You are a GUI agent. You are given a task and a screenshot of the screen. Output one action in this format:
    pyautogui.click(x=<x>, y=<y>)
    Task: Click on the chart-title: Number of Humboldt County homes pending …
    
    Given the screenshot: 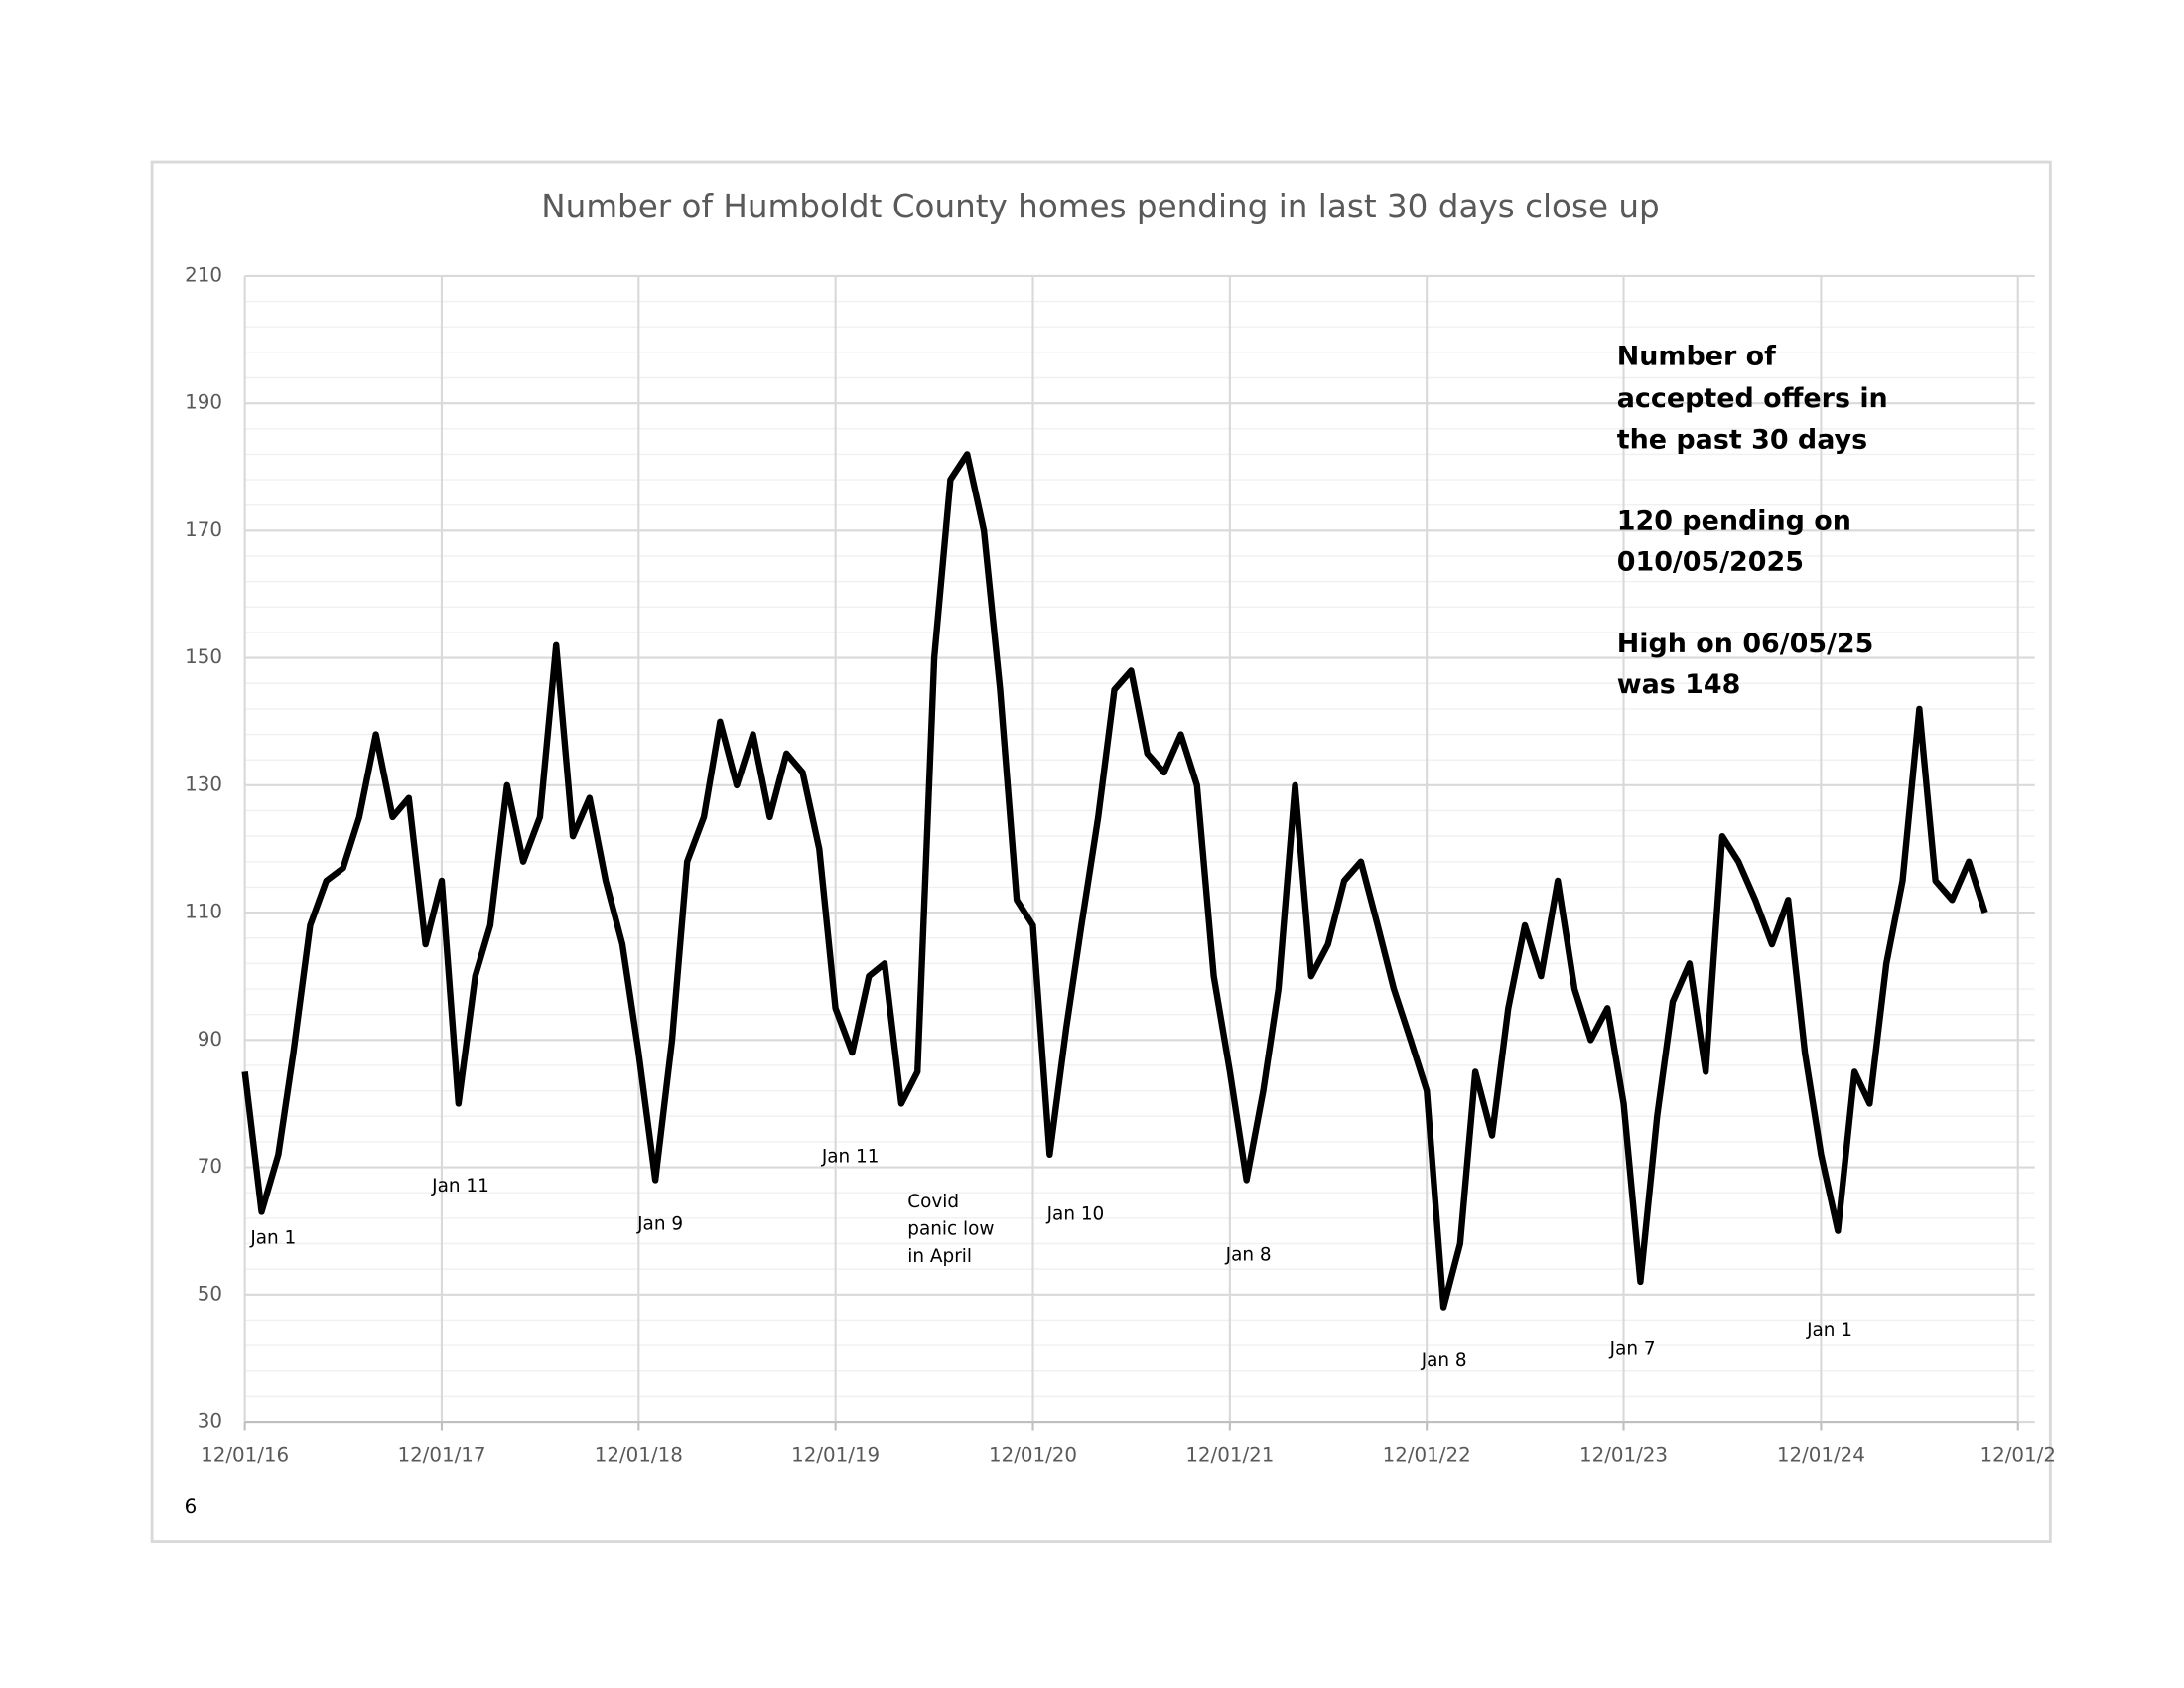 What is the action you would take?
    pyautogui.click(x=1100, y=206)
    